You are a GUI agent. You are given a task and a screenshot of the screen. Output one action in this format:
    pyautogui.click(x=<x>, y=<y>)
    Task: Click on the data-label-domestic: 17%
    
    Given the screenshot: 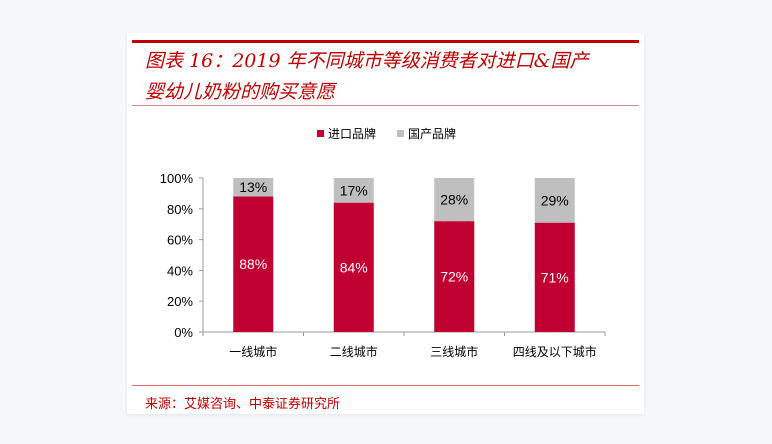 What is the action you would take?
    pyautogui.click(x=354, y=190)
    